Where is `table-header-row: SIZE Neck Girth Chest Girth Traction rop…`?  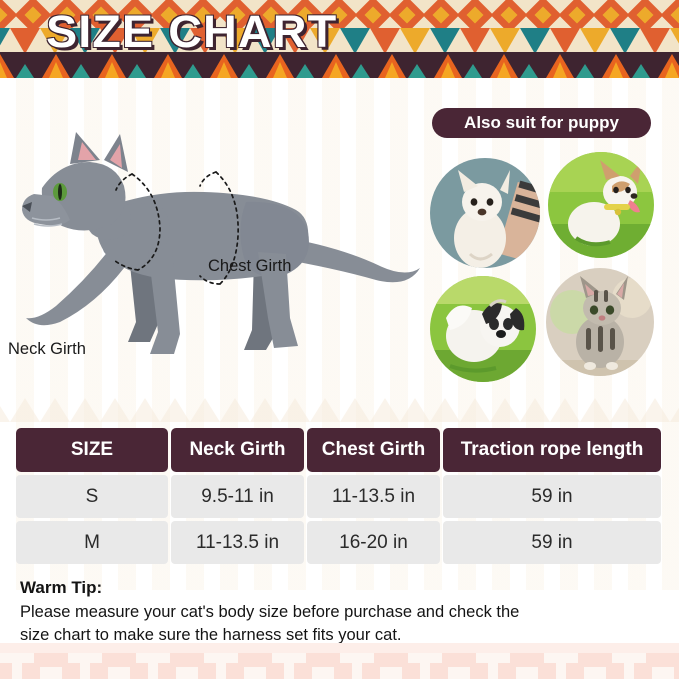 table-header-row: SIZE Neck Girth Chest Girth Traction rop… is located at coordinates (340, 450).